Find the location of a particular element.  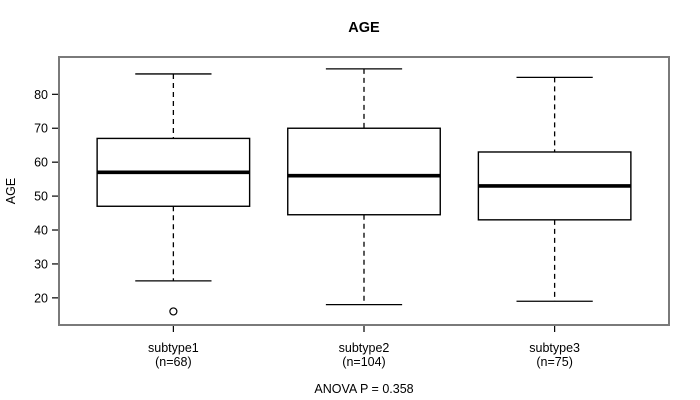

anova-footnote: ANOVA P = 0.358 is located at coordinates (364, 389).